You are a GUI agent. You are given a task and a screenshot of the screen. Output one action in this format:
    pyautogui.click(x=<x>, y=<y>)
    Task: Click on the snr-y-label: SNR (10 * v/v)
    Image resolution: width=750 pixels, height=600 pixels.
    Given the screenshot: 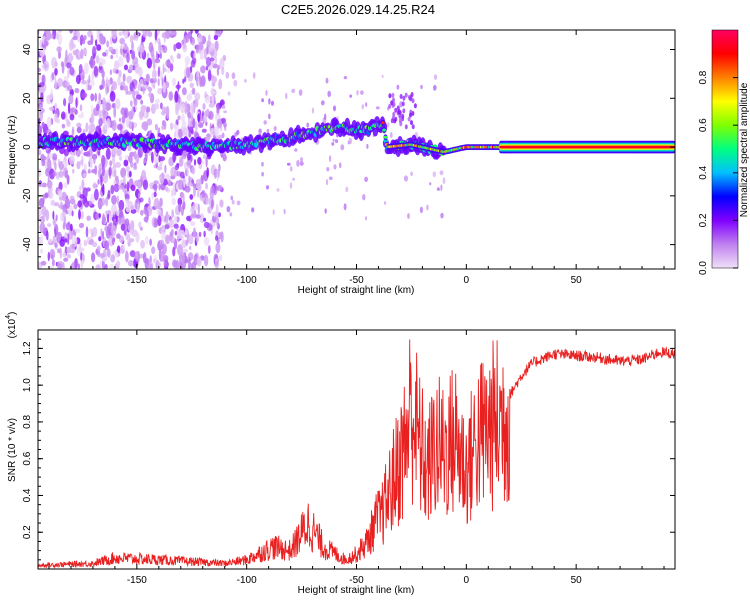 What is the action you would take?
    pyautogui.click(x=12, y=450)
    